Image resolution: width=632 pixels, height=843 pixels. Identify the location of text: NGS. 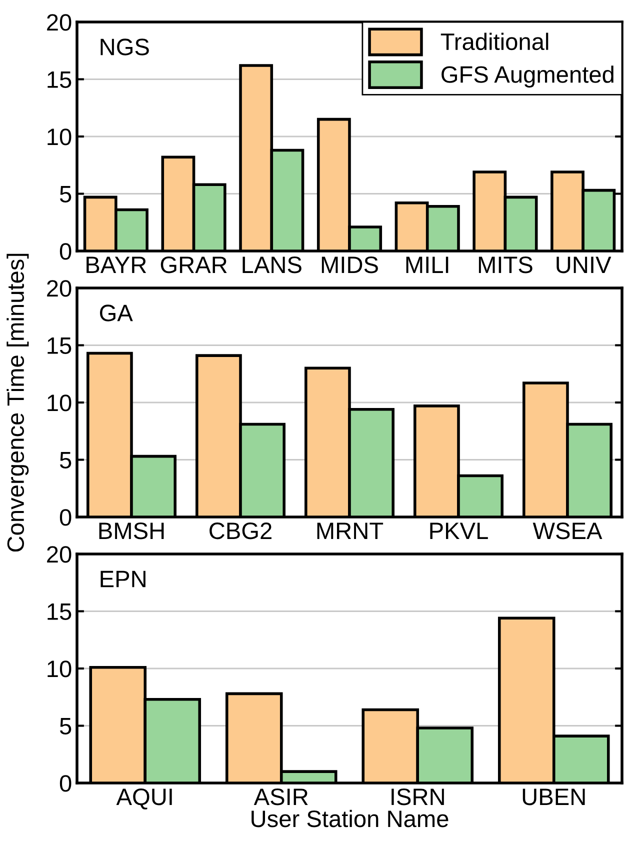
(124, 47).